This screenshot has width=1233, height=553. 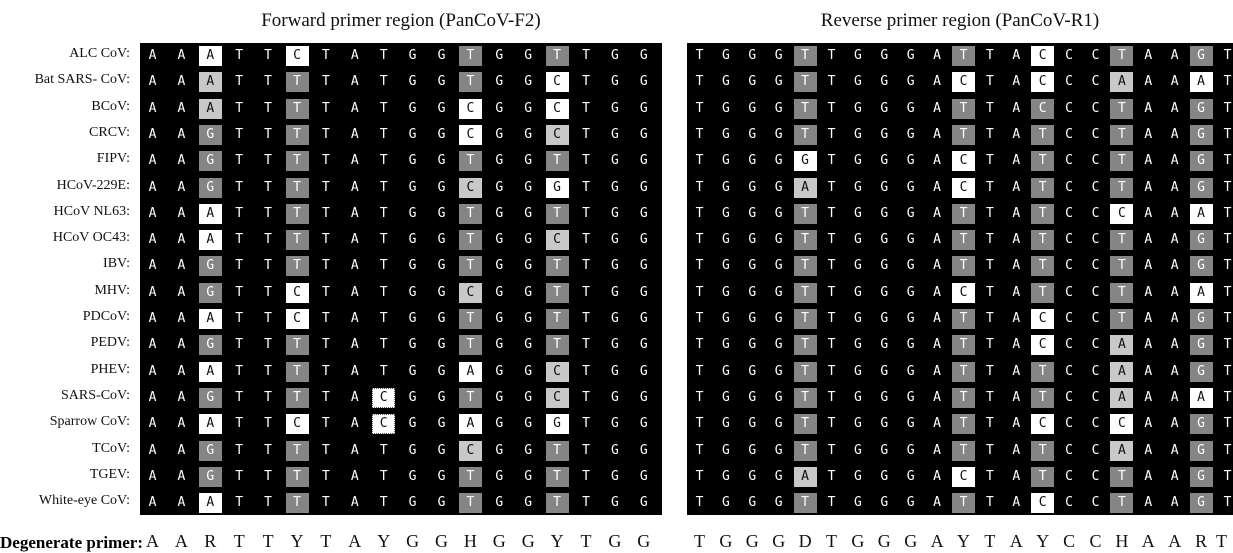 What do you see at coordinates (937, 541) in the screenshot?
I see `degenerate-base-reverse: A` at bounding box center [937, 541].